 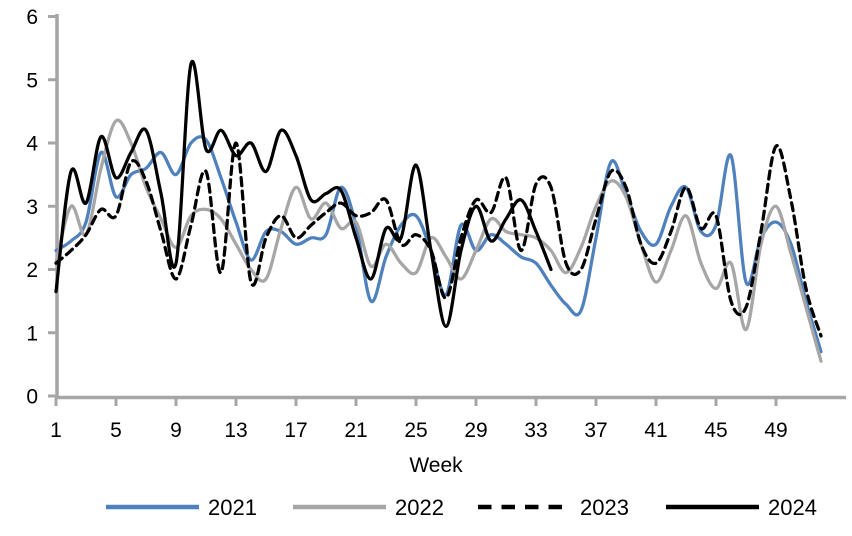 What do you see at coordinates (792, 507) in the screenshot?
I see `legend-label-2024: 2024` at bounding box center [792, 507].